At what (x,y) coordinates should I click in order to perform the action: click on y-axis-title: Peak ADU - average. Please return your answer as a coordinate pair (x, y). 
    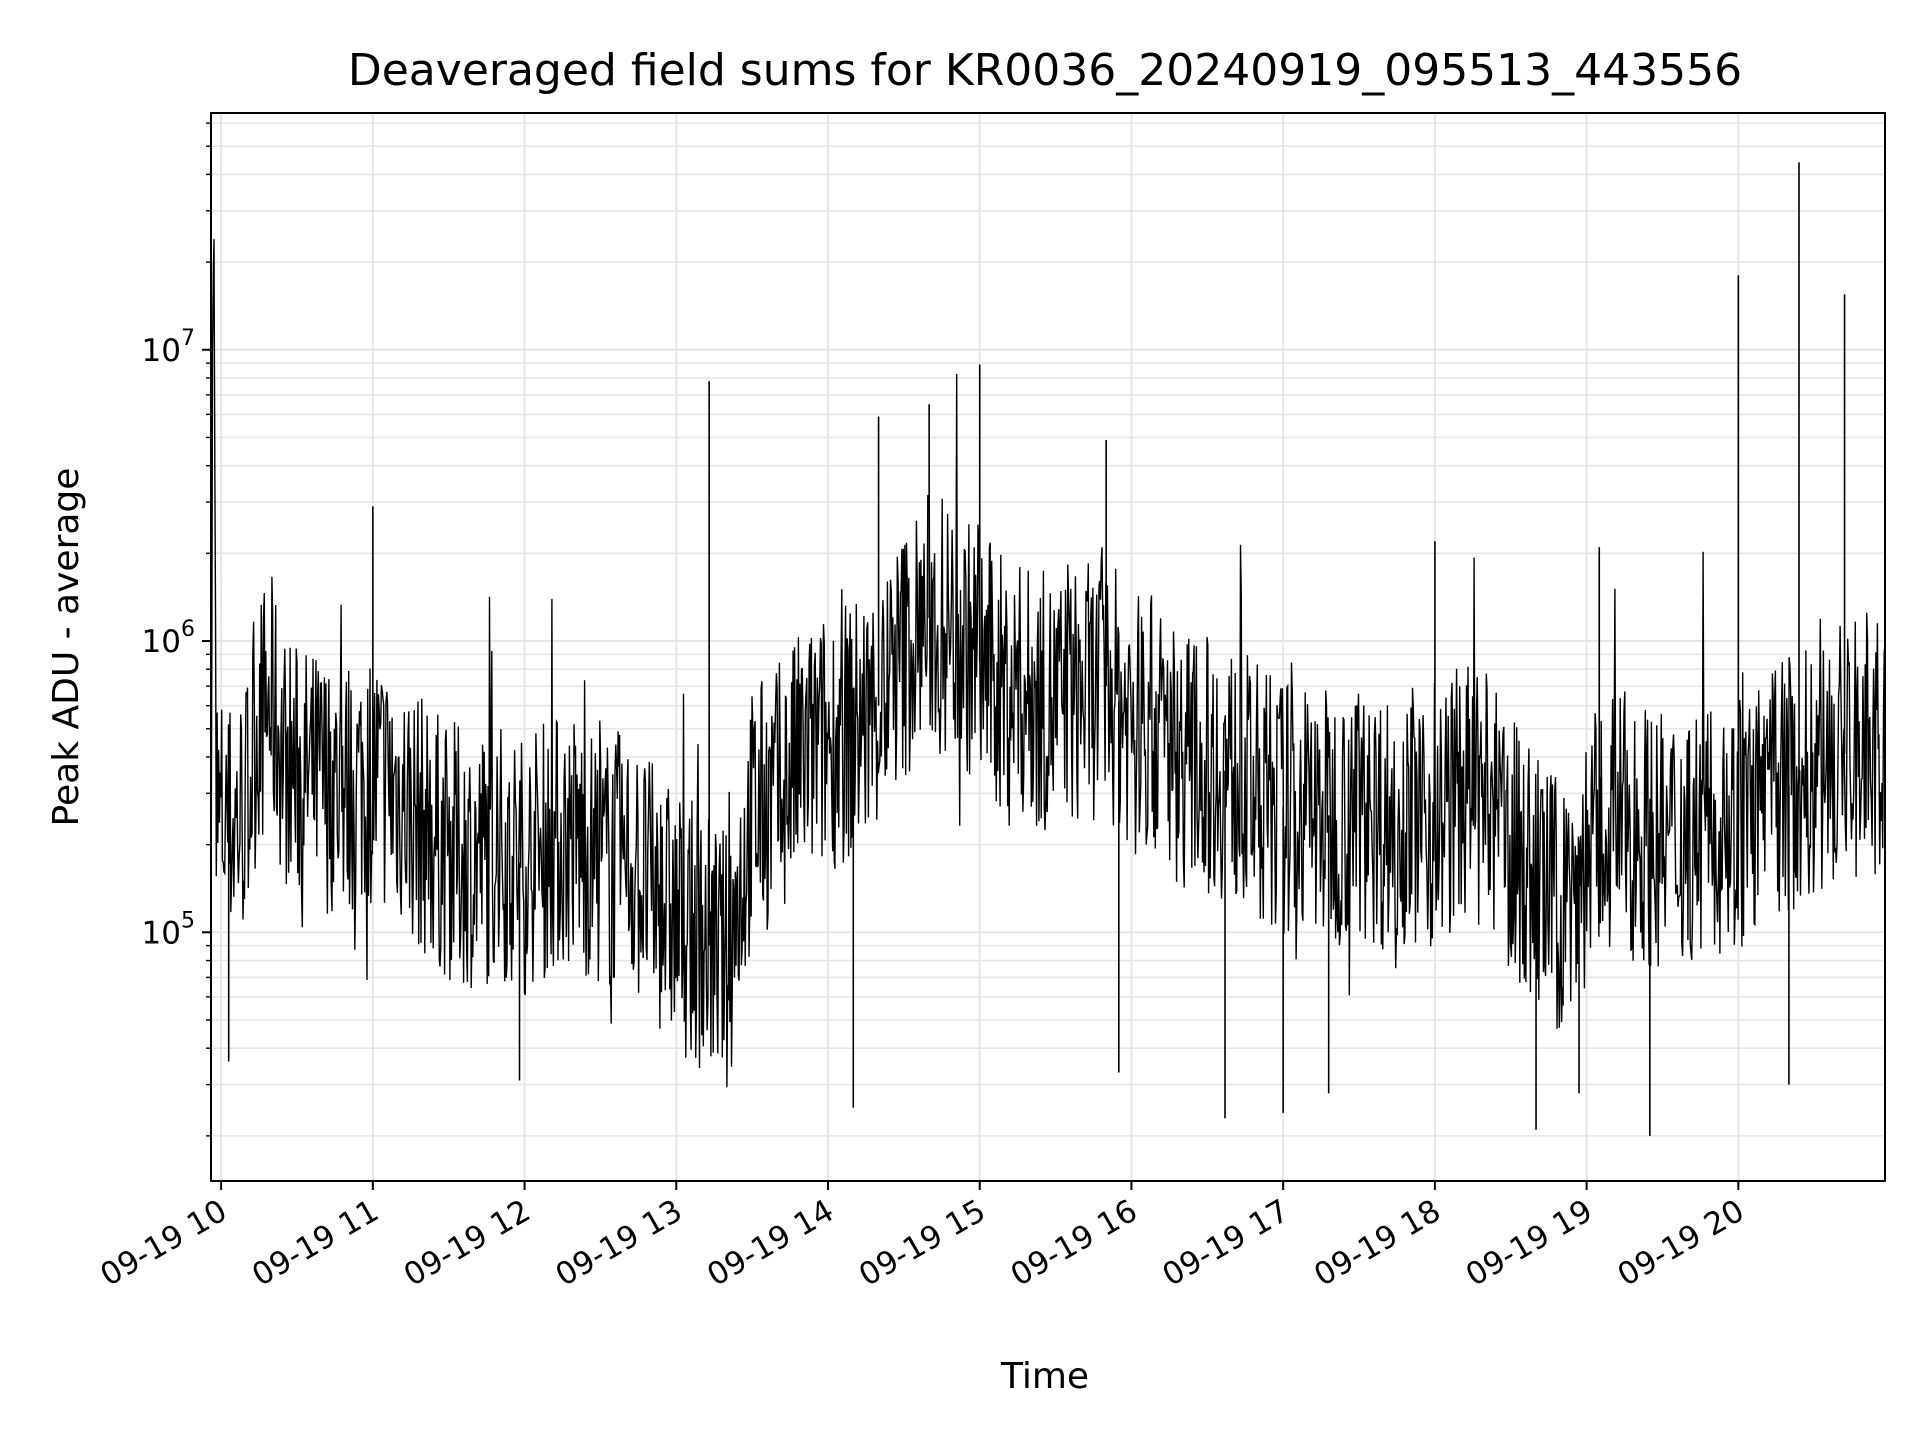
    Looking at the image, I should click on (66, 647).